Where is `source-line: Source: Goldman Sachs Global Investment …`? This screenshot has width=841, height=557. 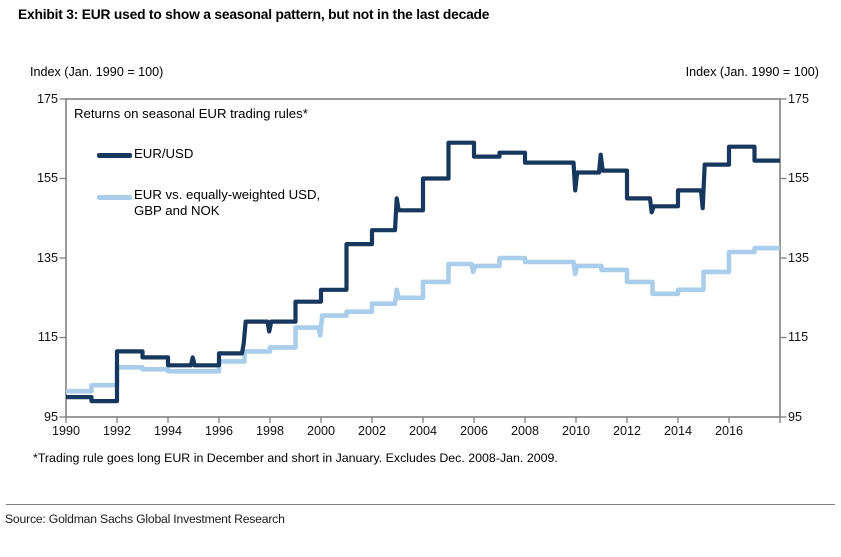
source-line: Source: Goldman Sachs Global Investment … is located at coordinates (145, 519).